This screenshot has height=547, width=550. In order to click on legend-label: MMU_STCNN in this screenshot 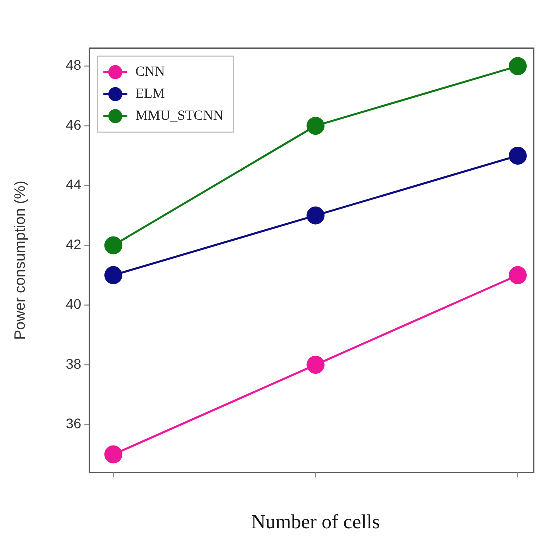, I will do `click(180, 116)`.